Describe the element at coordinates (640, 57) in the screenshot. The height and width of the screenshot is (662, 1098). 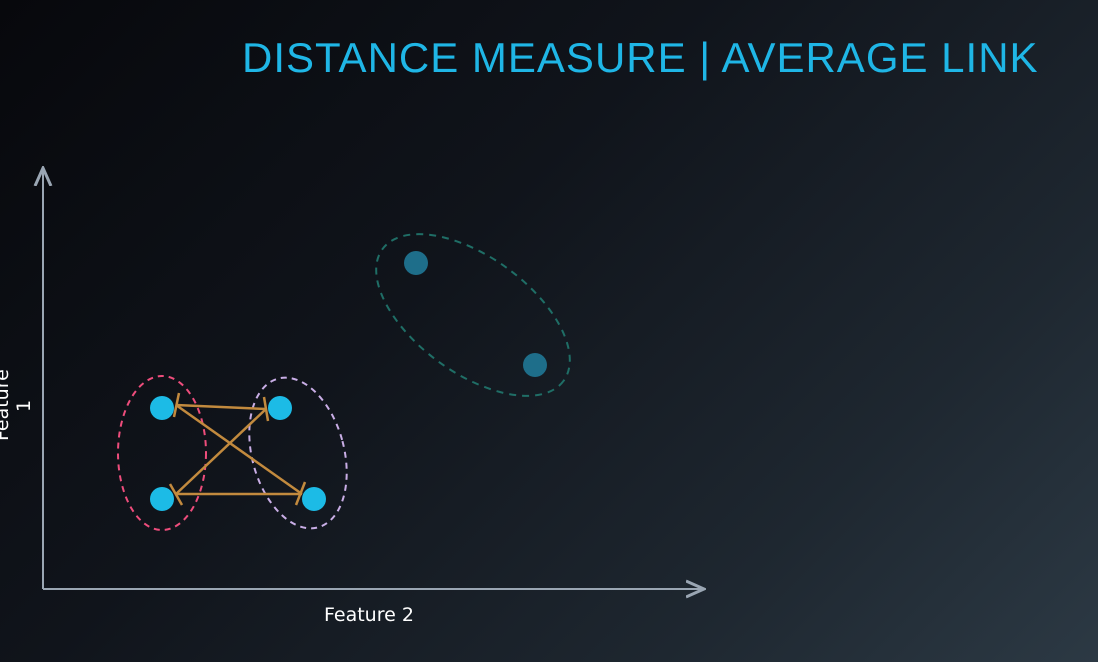
I see `slide-title: DISTANCE MEASURE | AVERAGE LINK` at that location.